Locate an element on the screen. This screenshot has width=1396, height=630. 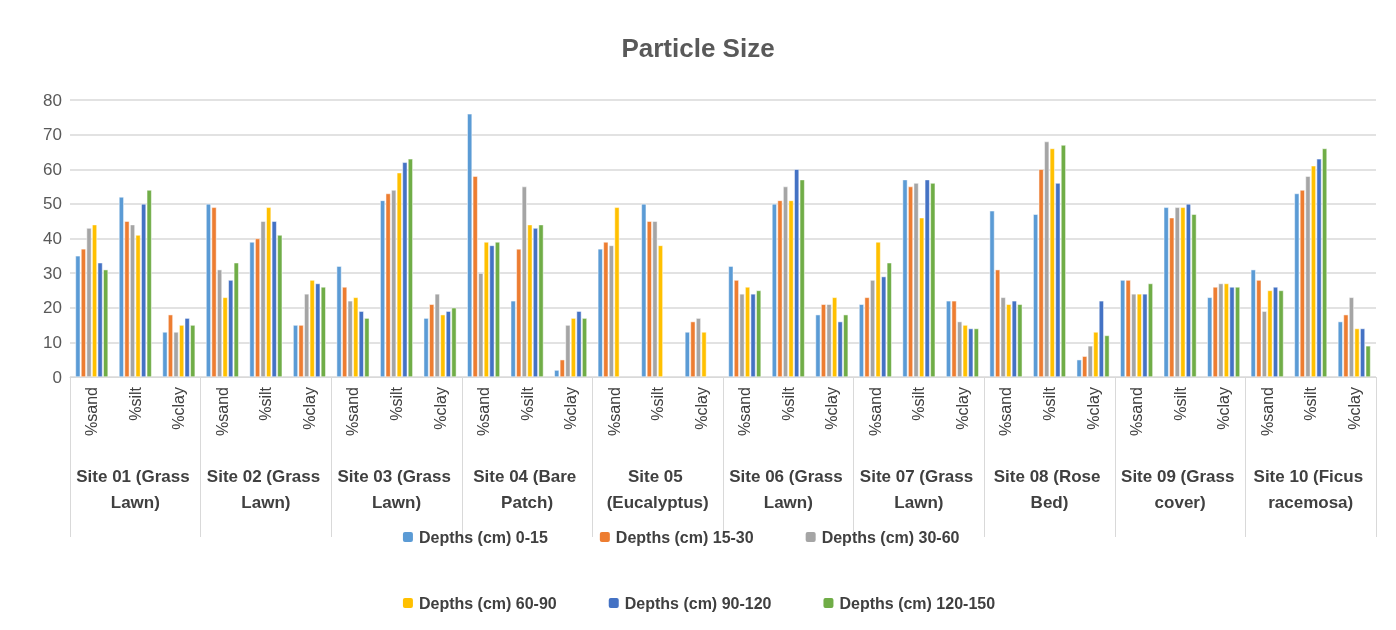
text: Site 10 (Ficus racemosa) is located at coordinates (1310, 489).